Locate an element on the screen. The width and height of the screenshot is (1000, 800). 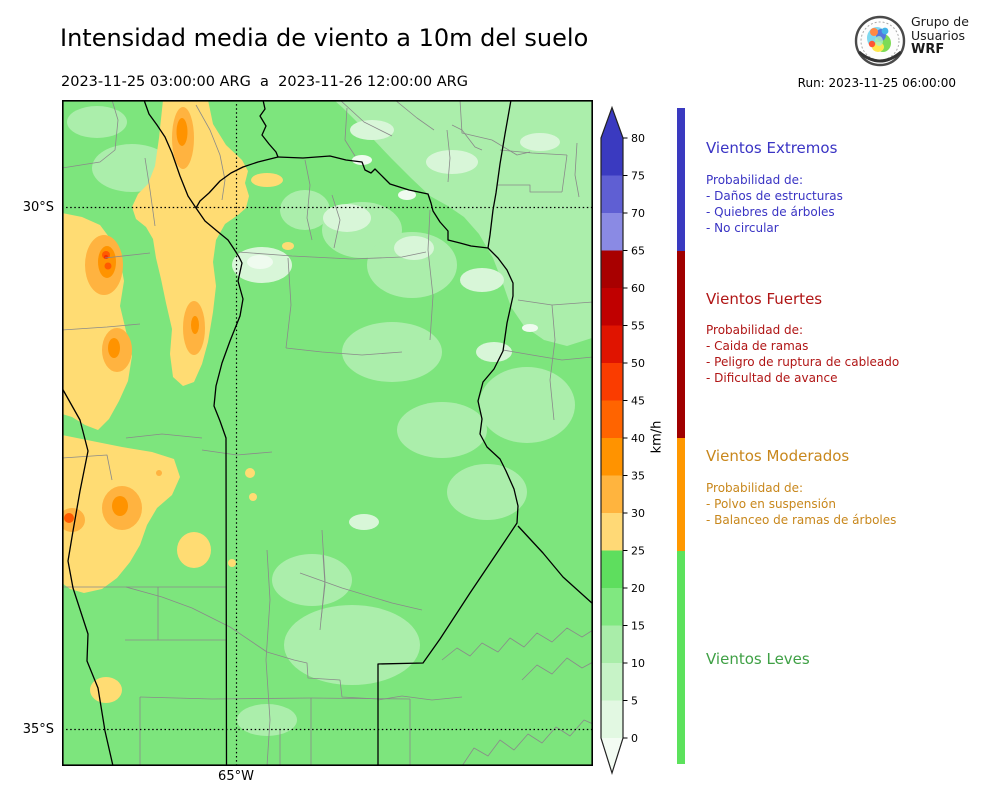
legend-title-extremos: Vientos Extremos is located at coordinates (772, 148).